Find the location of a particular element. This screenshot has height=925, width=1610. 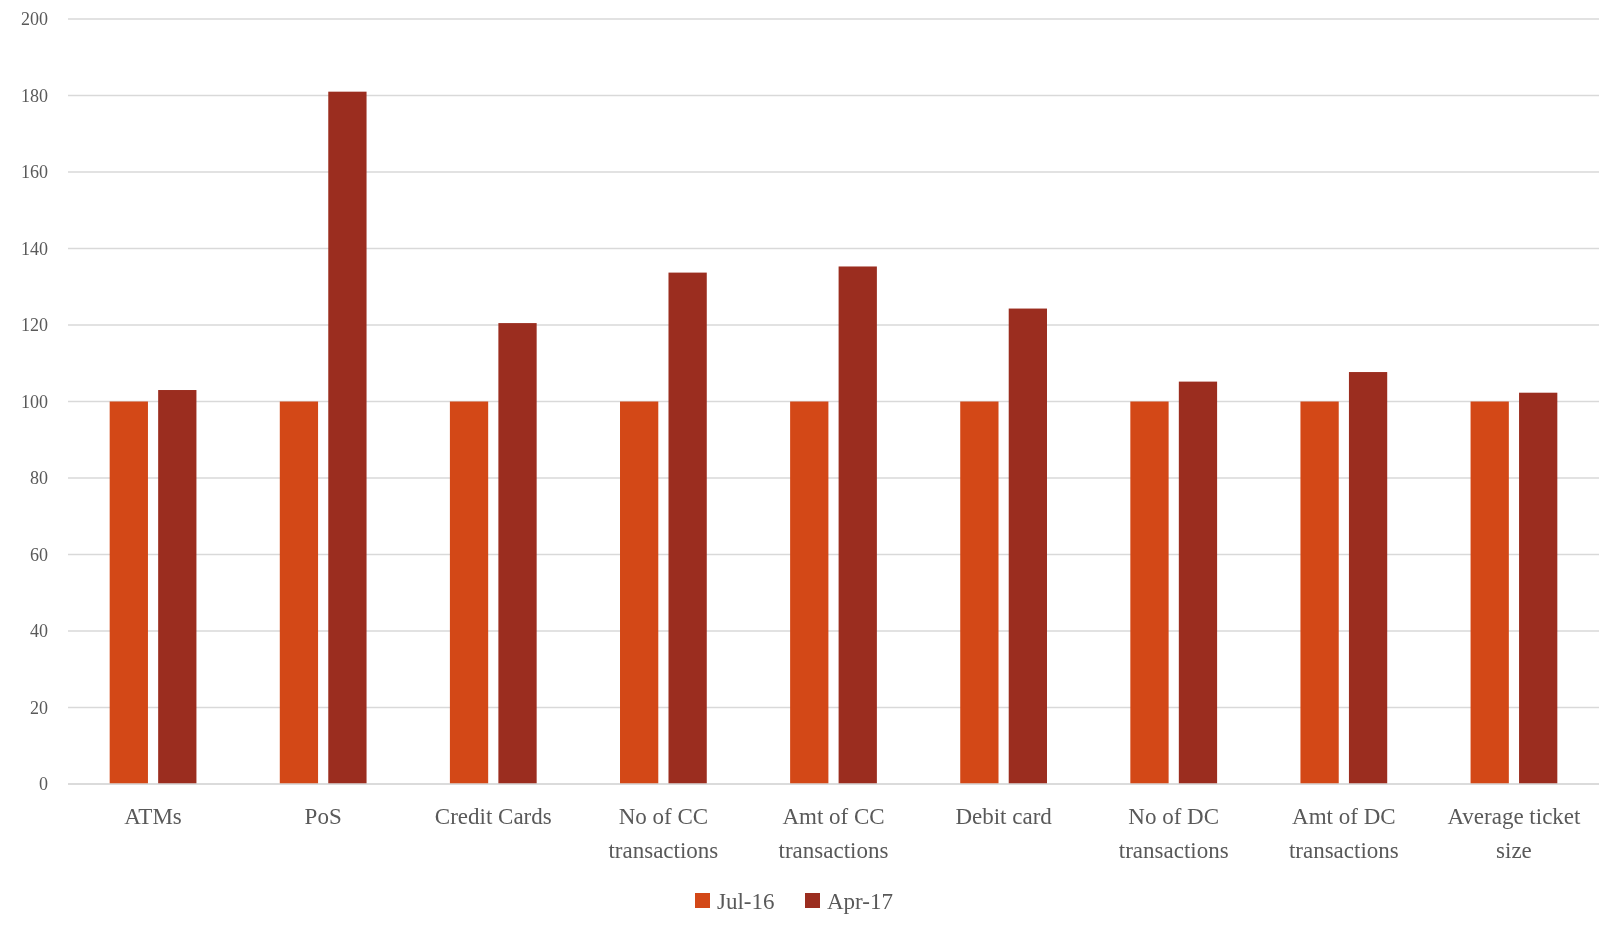

y-tick-label: 100 is located at coordinates (34, 401).